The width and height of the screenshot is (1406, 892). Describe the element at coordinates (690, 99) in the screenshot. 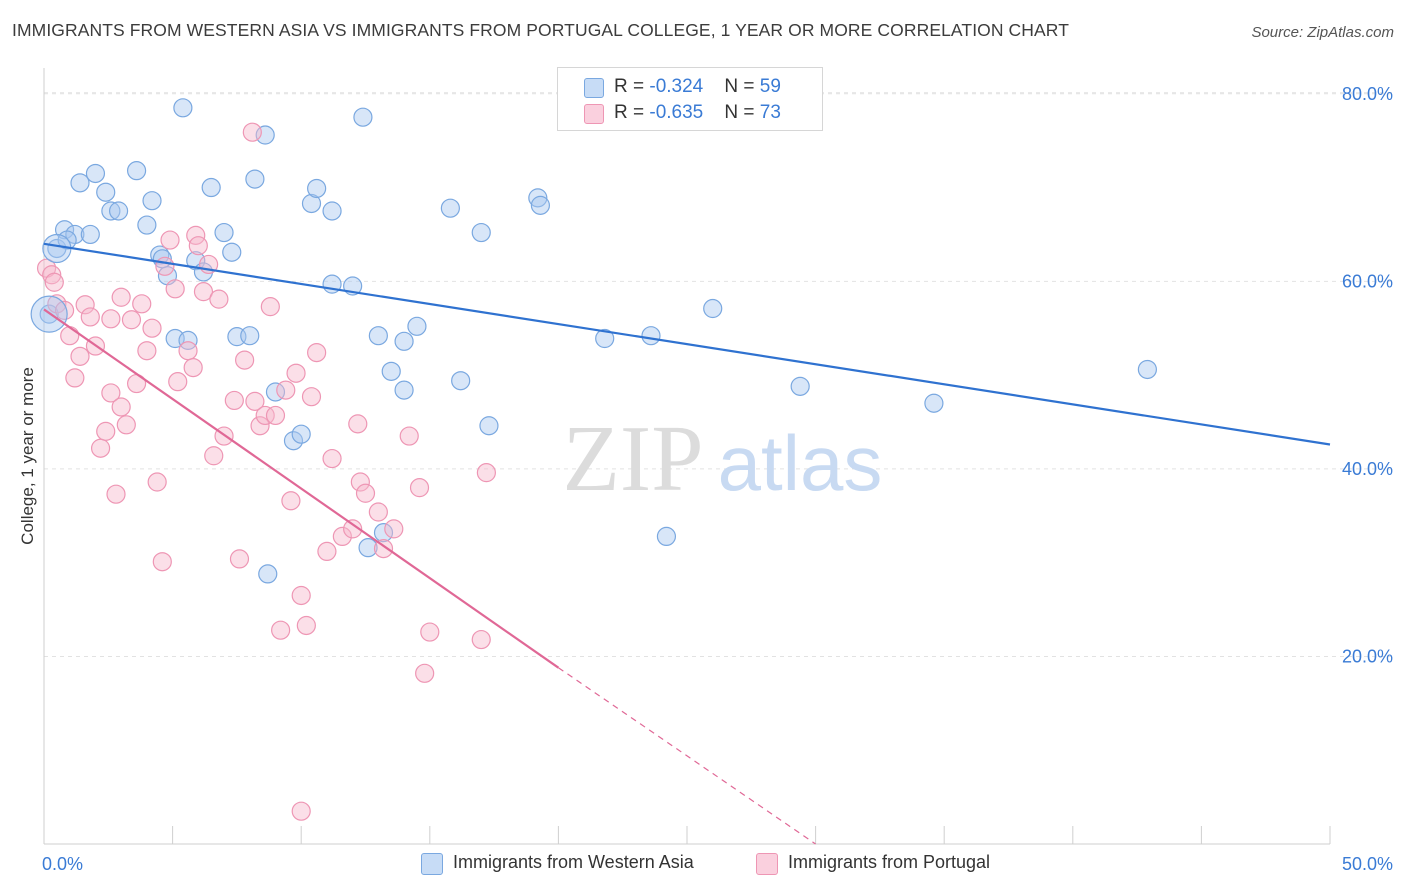

I see `correlation-legend: R = -0.324 N = 59 R = -0.635 N = 73` at that location.